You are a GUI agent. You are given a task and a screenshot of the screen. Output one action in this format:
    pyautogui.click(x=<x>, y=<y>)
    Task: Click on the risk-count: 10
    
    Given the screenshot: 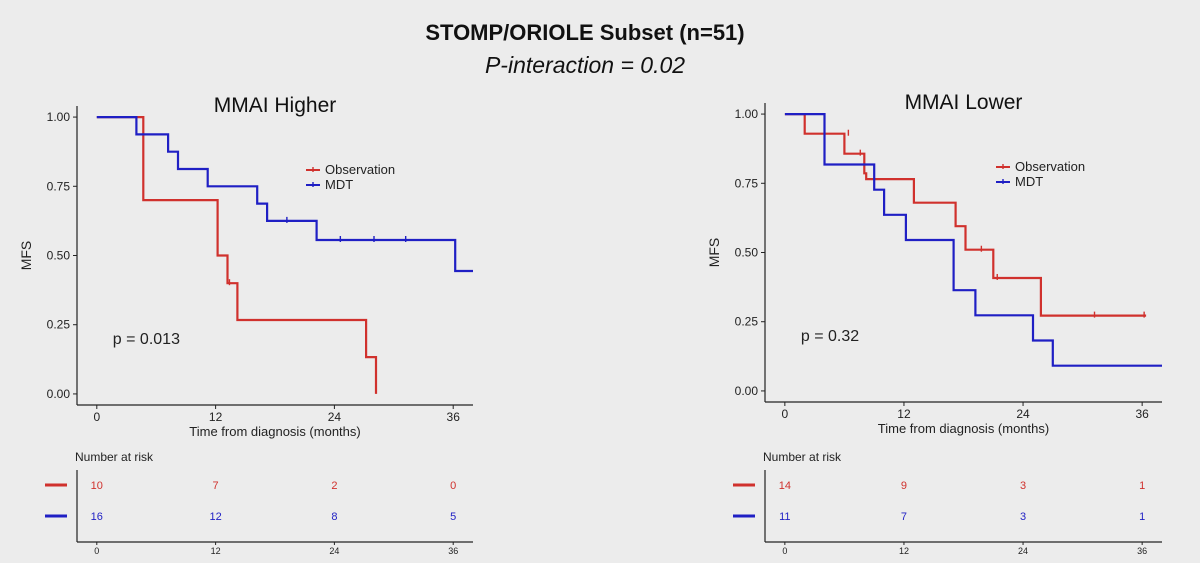 What is the action you would take?
    pyautogui.click(x=97, y=486)
    